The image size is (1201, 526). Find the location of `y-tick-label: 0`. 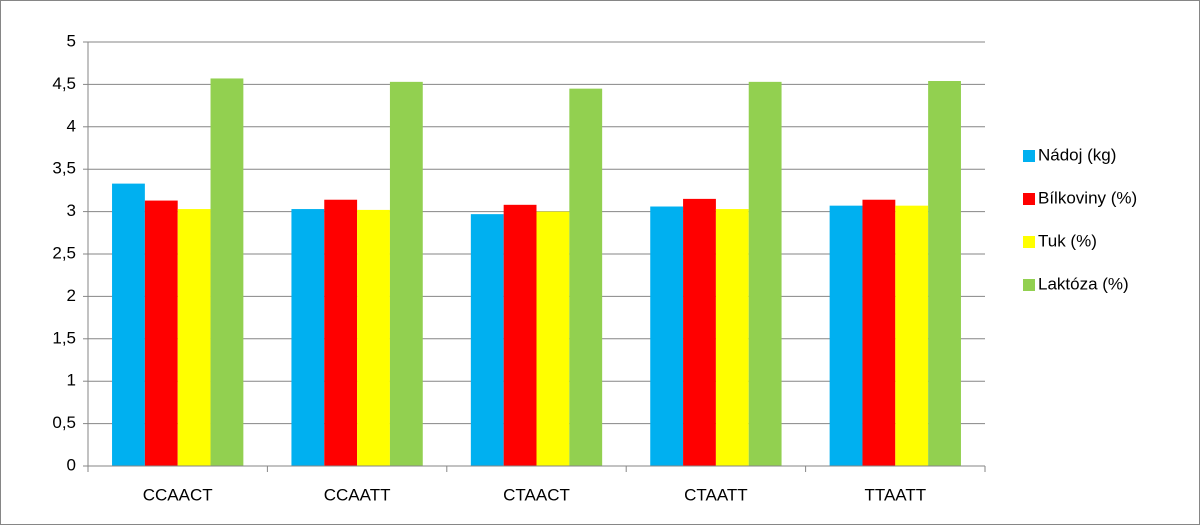

y-tick-label: 0 is located at coordinates (71, 464).